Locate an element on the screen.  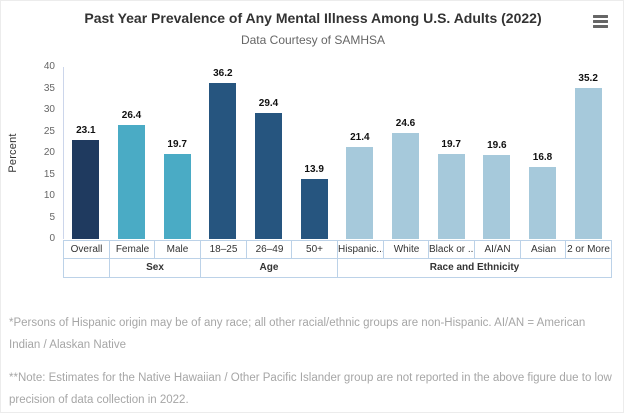
y-tick-label: 0 is located at coordinates (52, 238).